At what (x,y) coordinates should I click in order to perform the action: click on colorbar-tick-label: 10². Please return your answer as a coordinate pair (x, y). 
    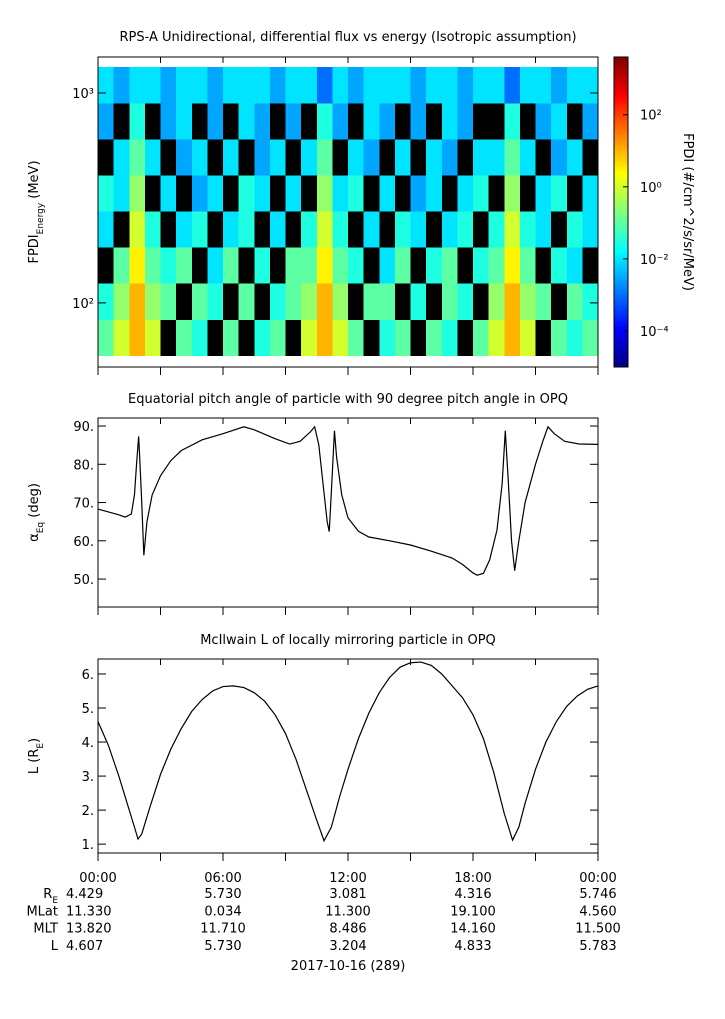
    Looking at the image, I should click on (651, 116).